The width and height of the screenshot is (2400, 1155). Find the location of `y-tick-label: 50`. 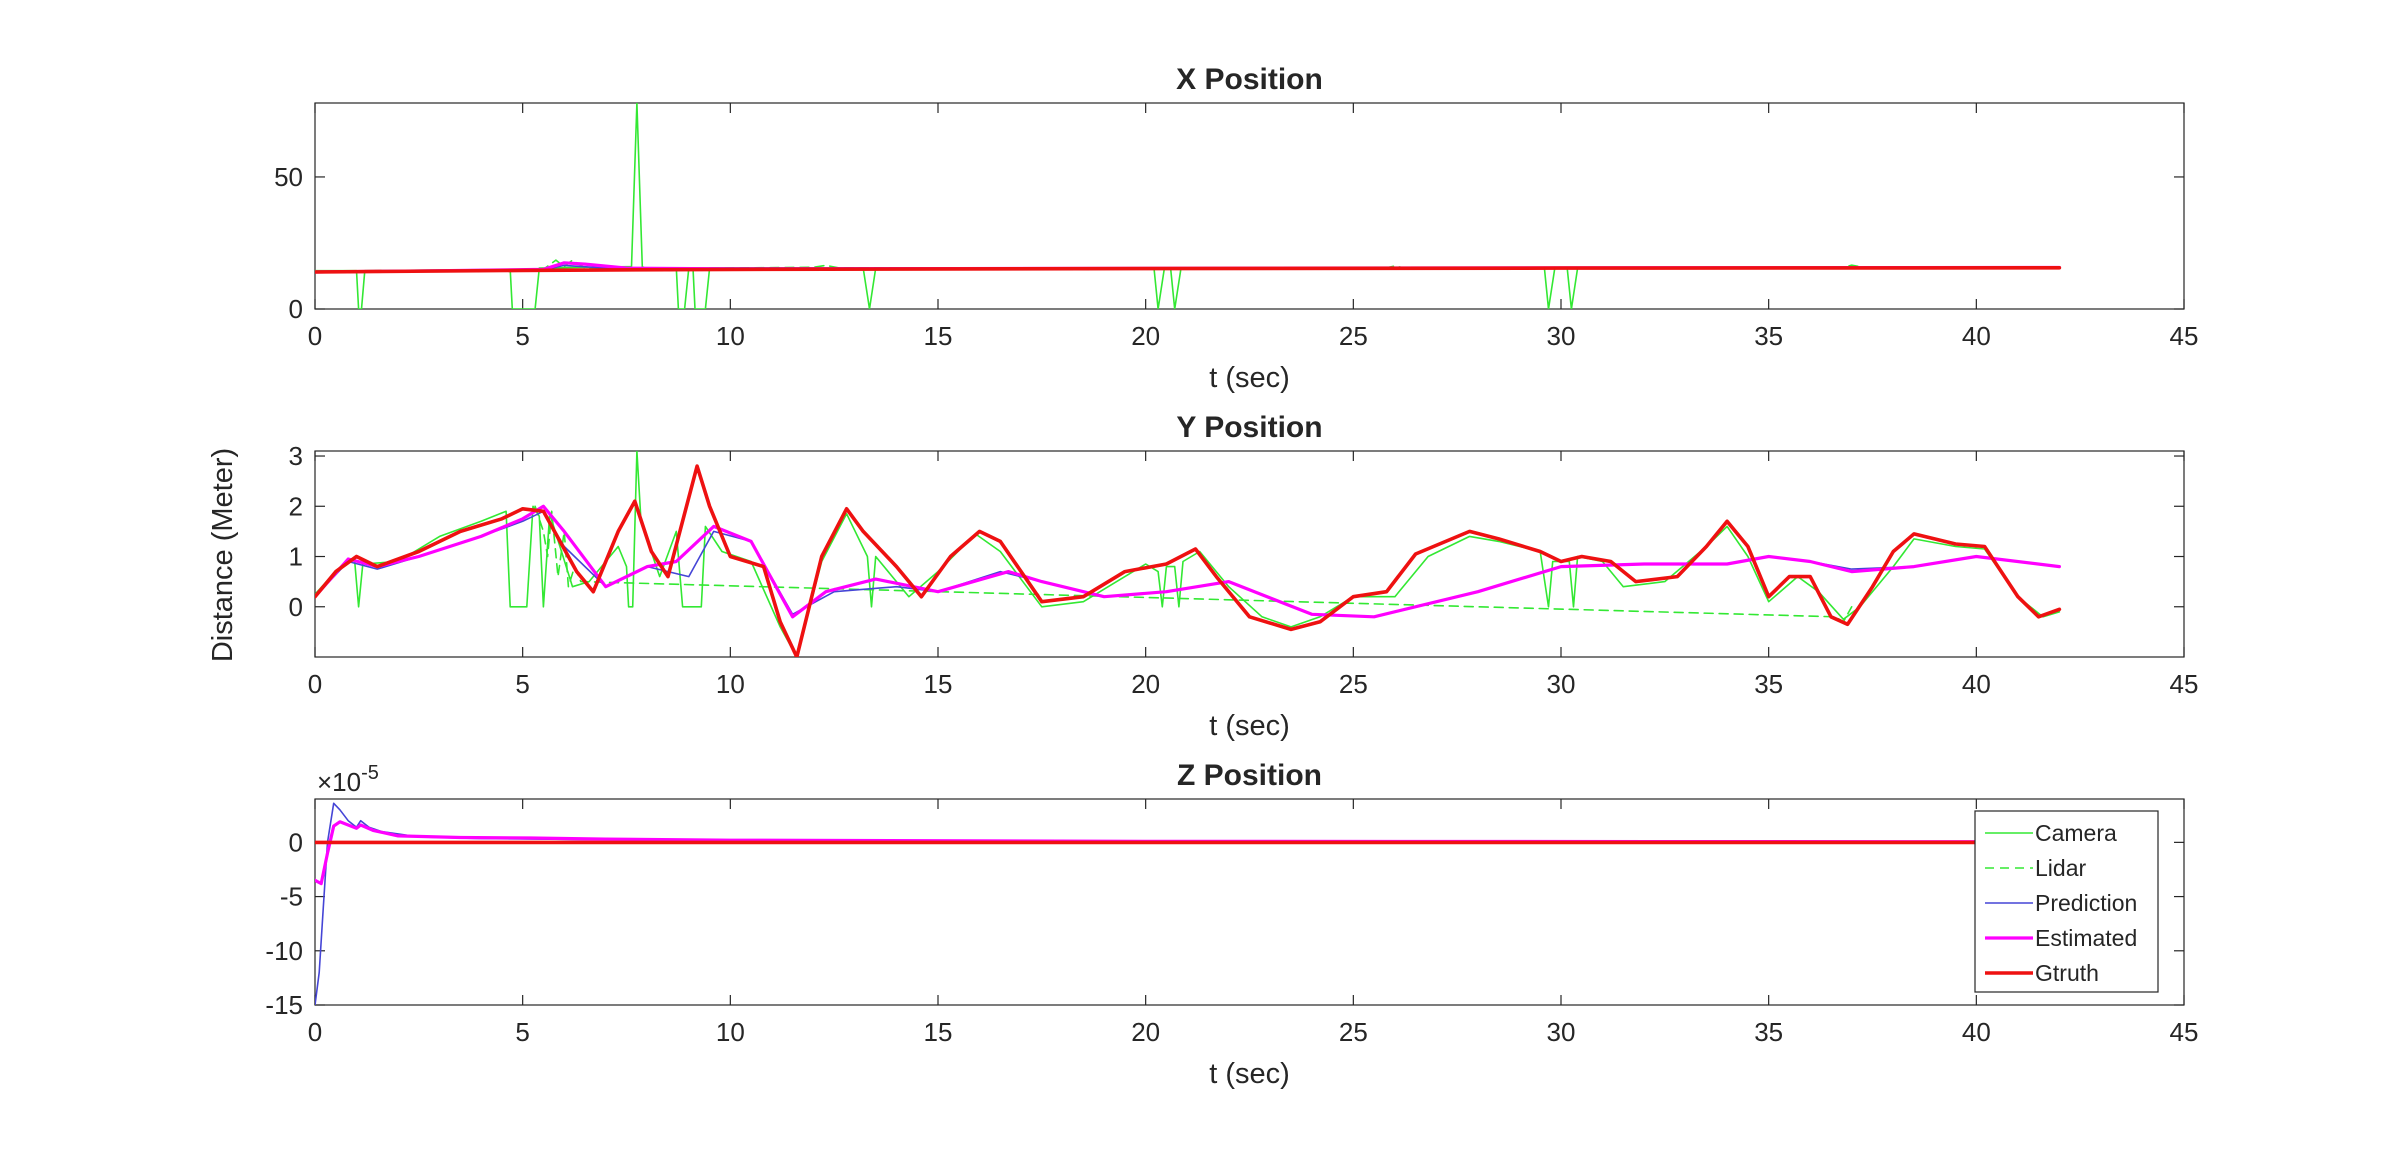

y-tick-label: 50 is located at coordinates (288, 177).